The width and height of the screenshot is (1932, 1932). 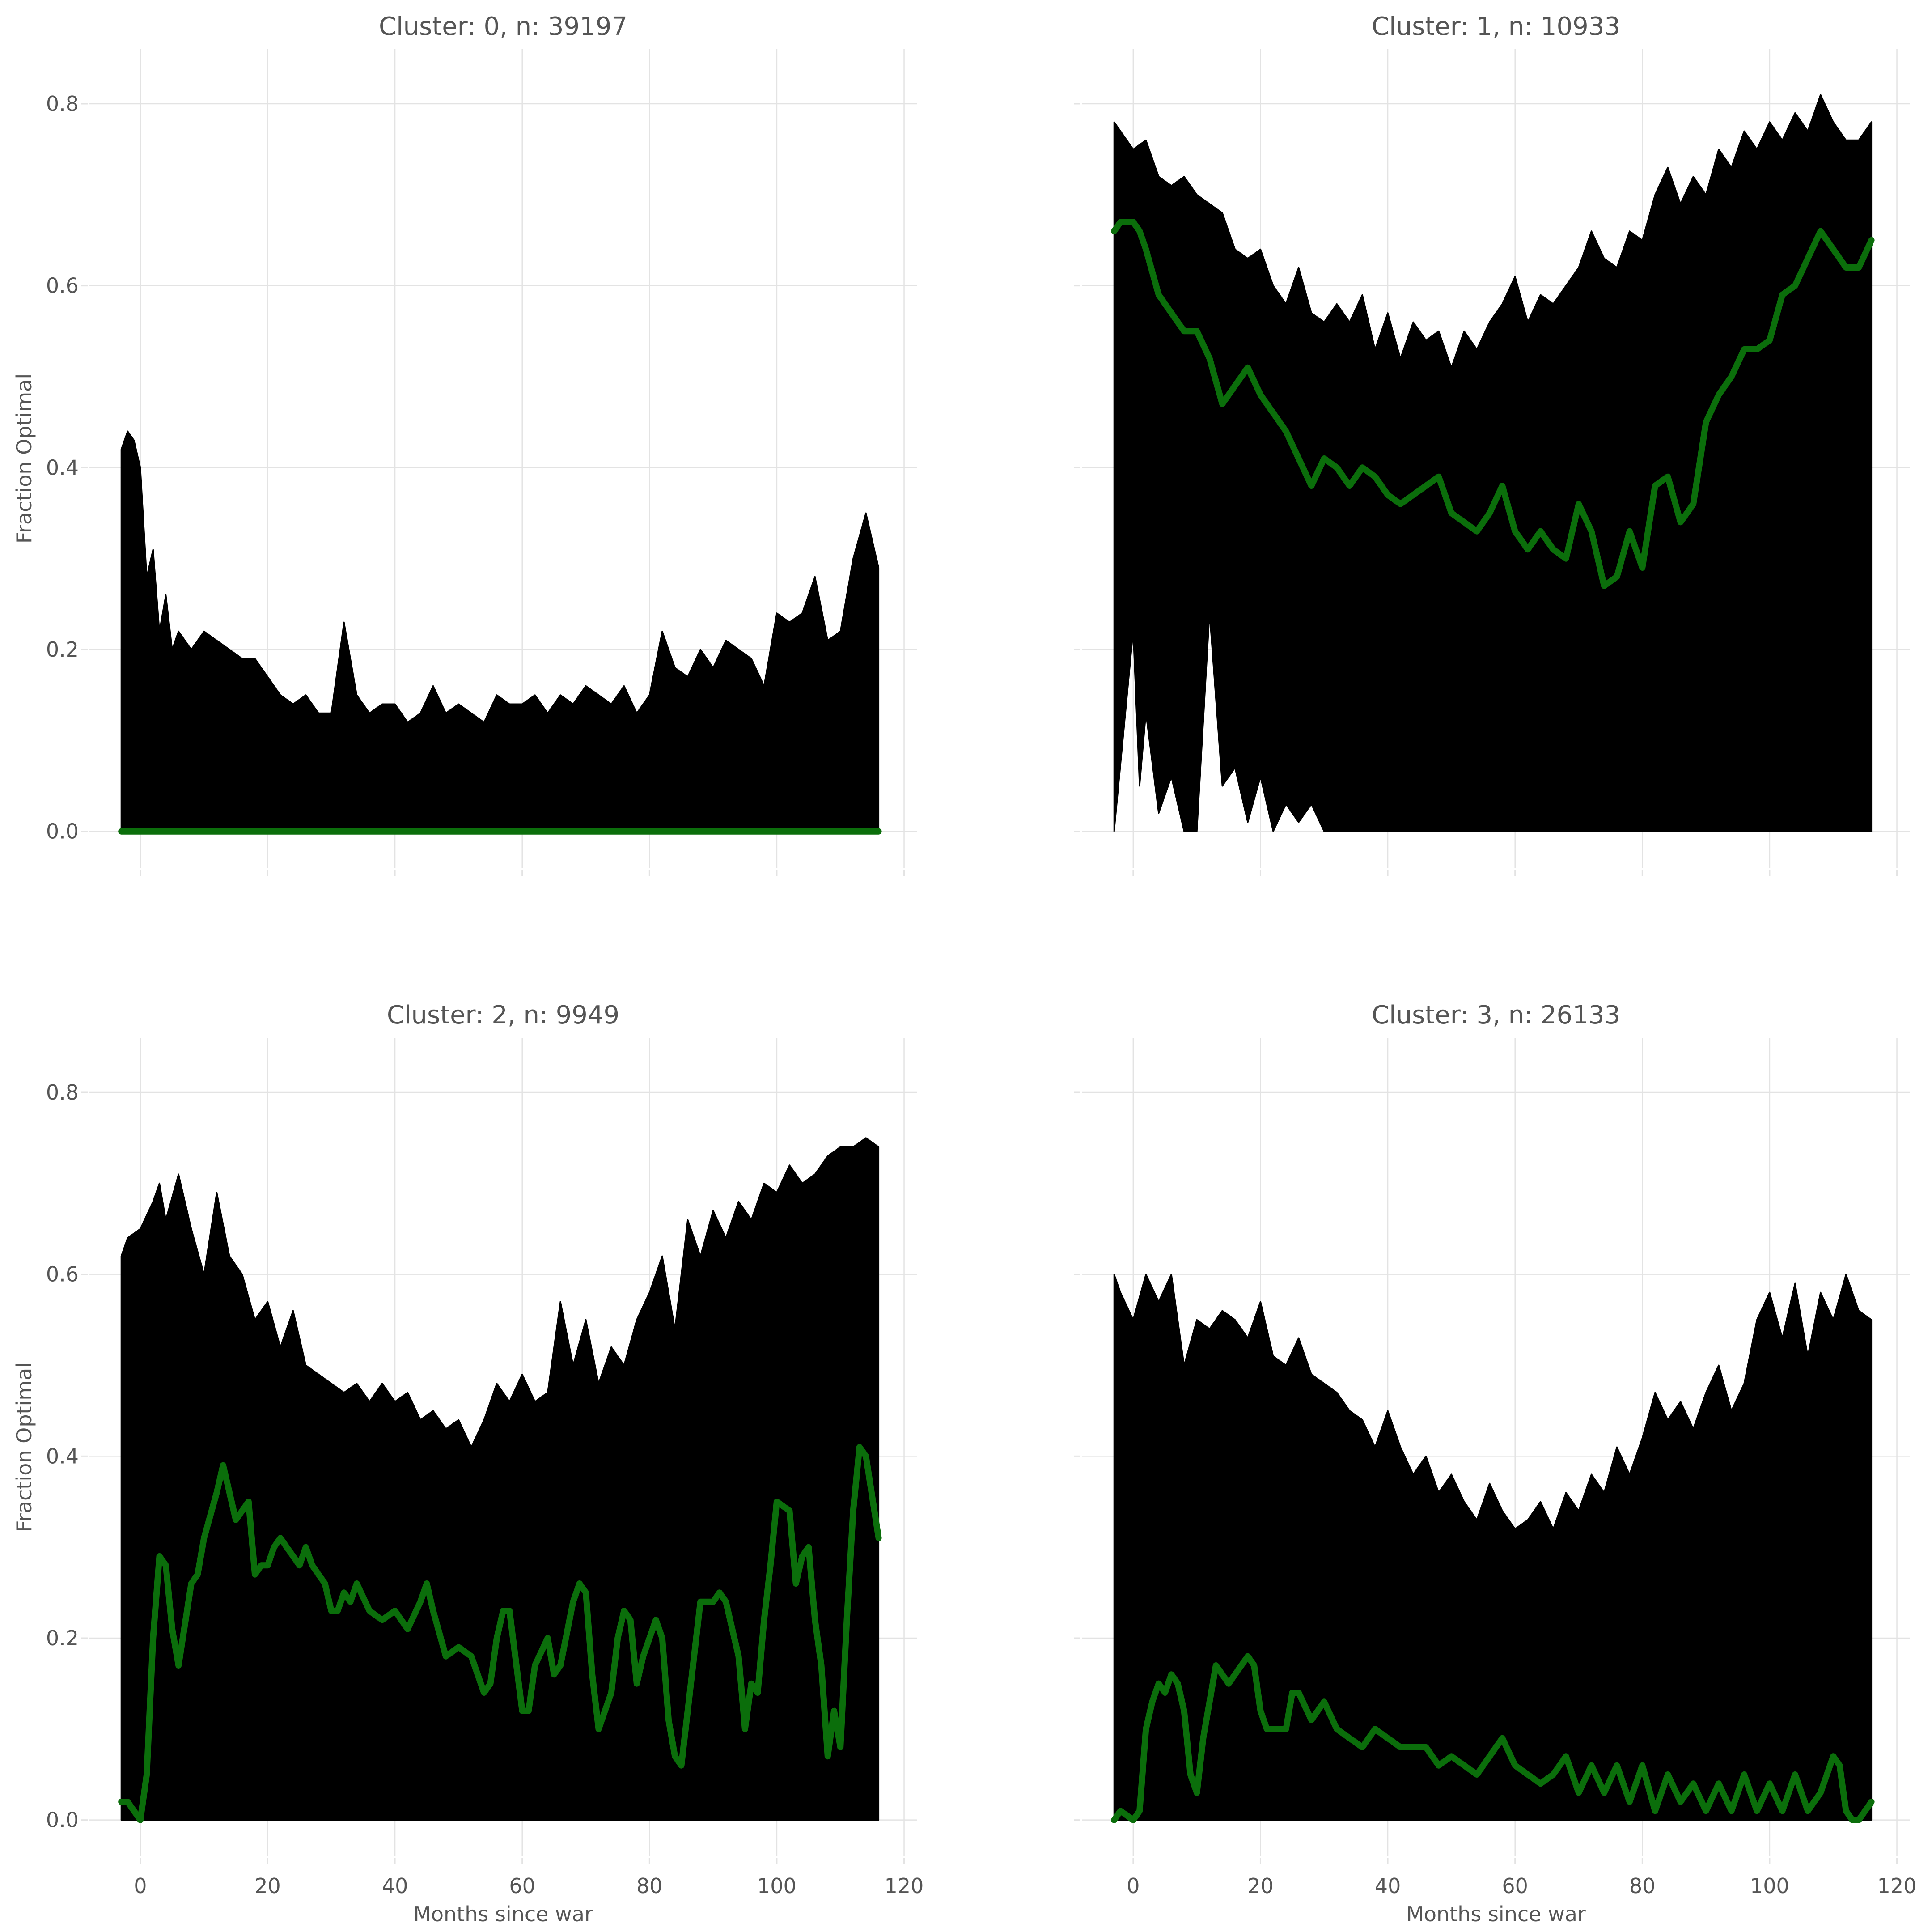 What do you see at coordinates (503, 1015) in the screenshot?
I see `panel-title: Cluster: 2, n: 9949` at bounding box center [503, 1015].